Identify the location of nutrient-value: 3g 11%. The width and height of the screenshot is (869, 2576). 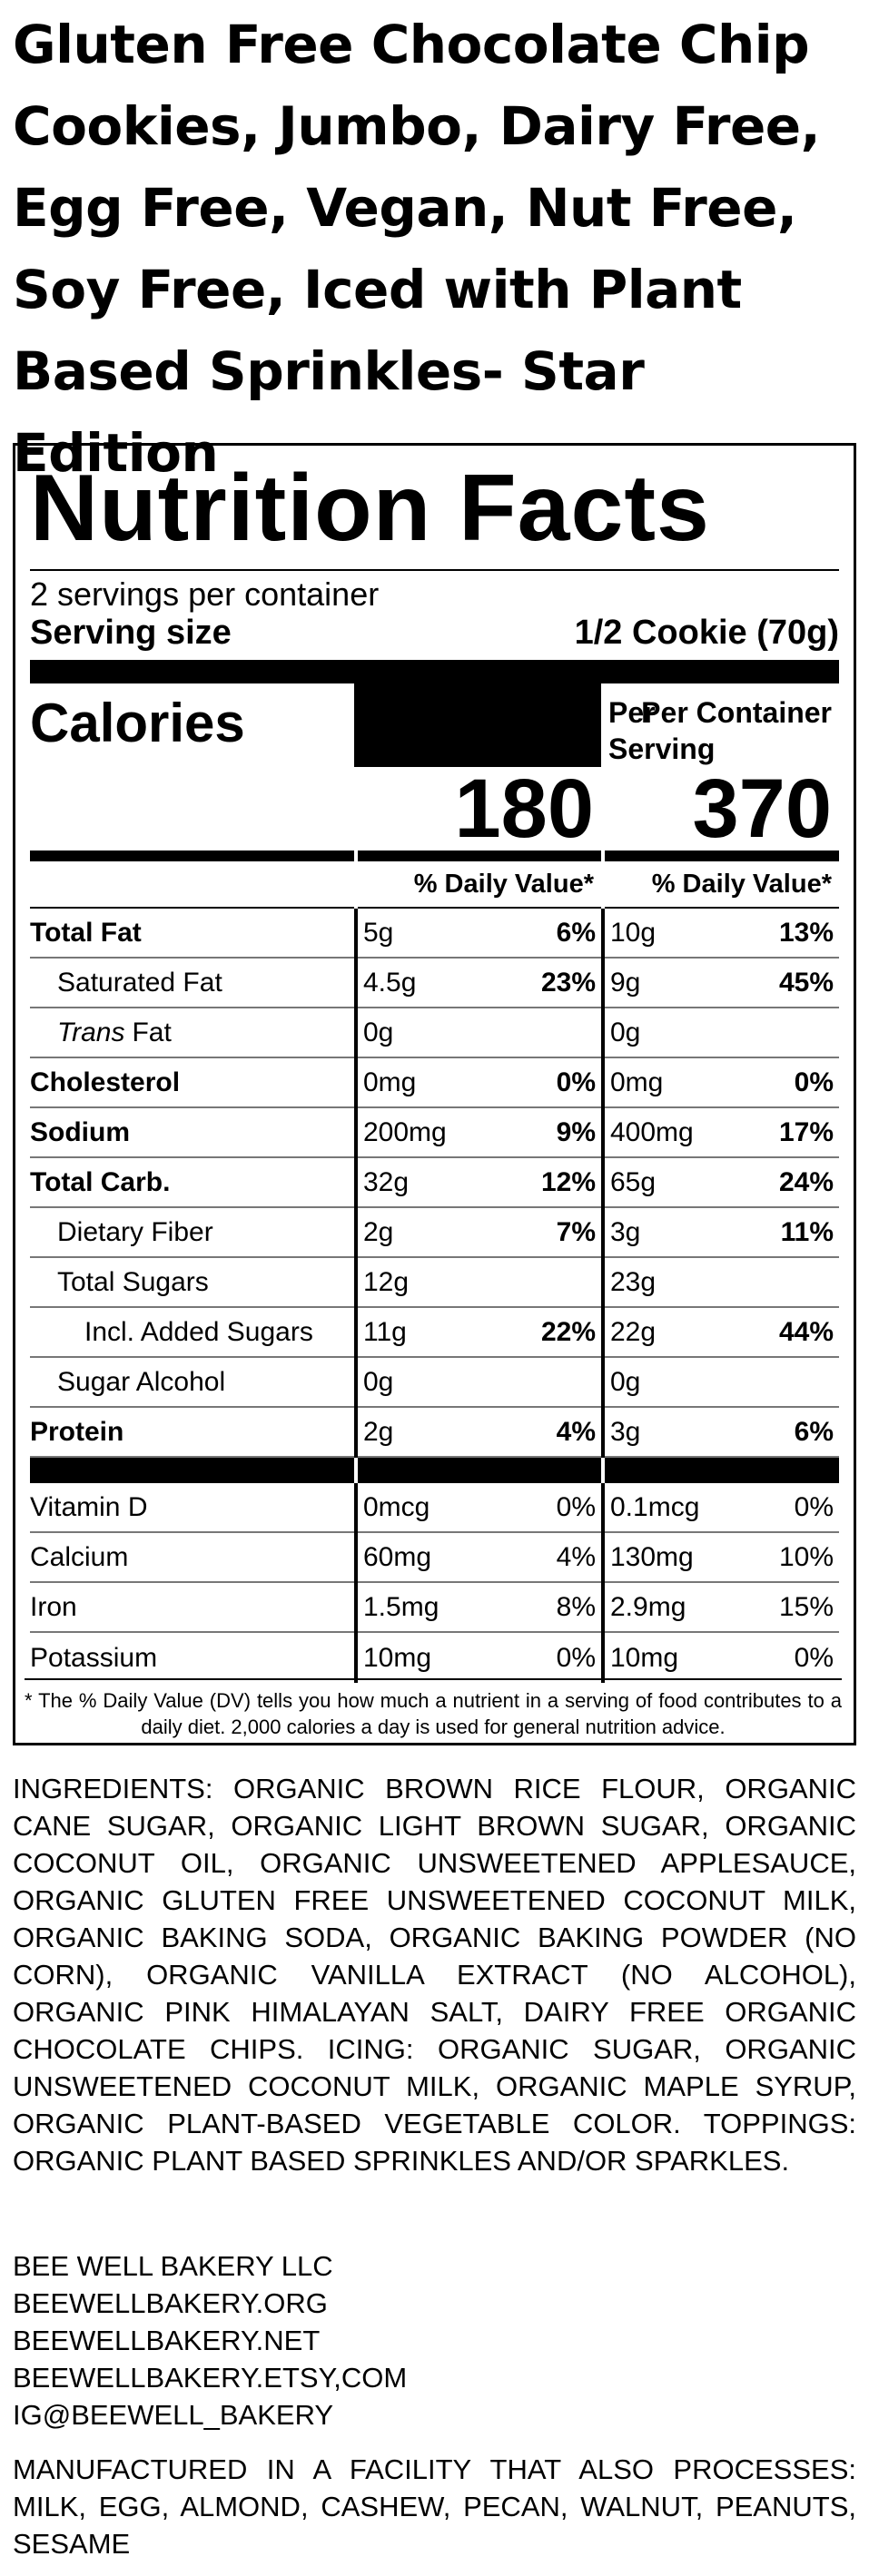
(722, 1233).